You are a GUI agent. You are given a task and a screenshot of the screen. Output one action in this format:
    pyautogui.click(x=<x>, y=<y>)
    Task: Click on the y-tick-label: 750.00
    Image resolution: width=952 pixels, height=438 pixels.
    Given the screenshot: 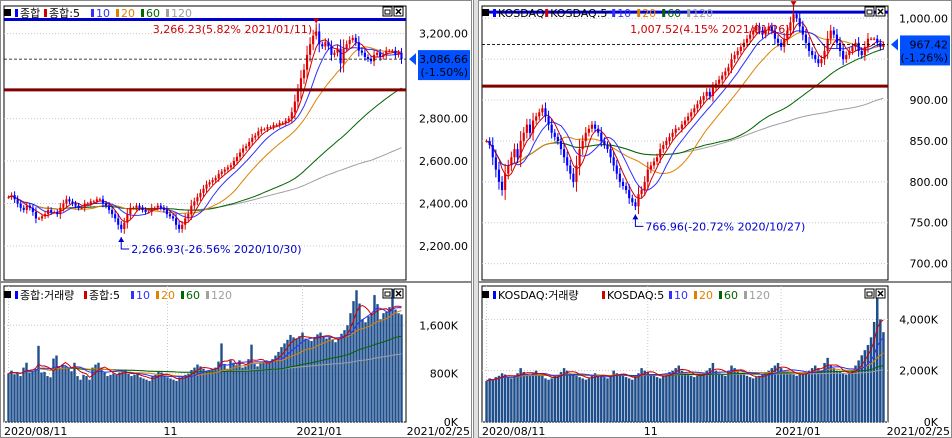 What is the action you would take?
    pyautogui.click(x=929, y=223)
    